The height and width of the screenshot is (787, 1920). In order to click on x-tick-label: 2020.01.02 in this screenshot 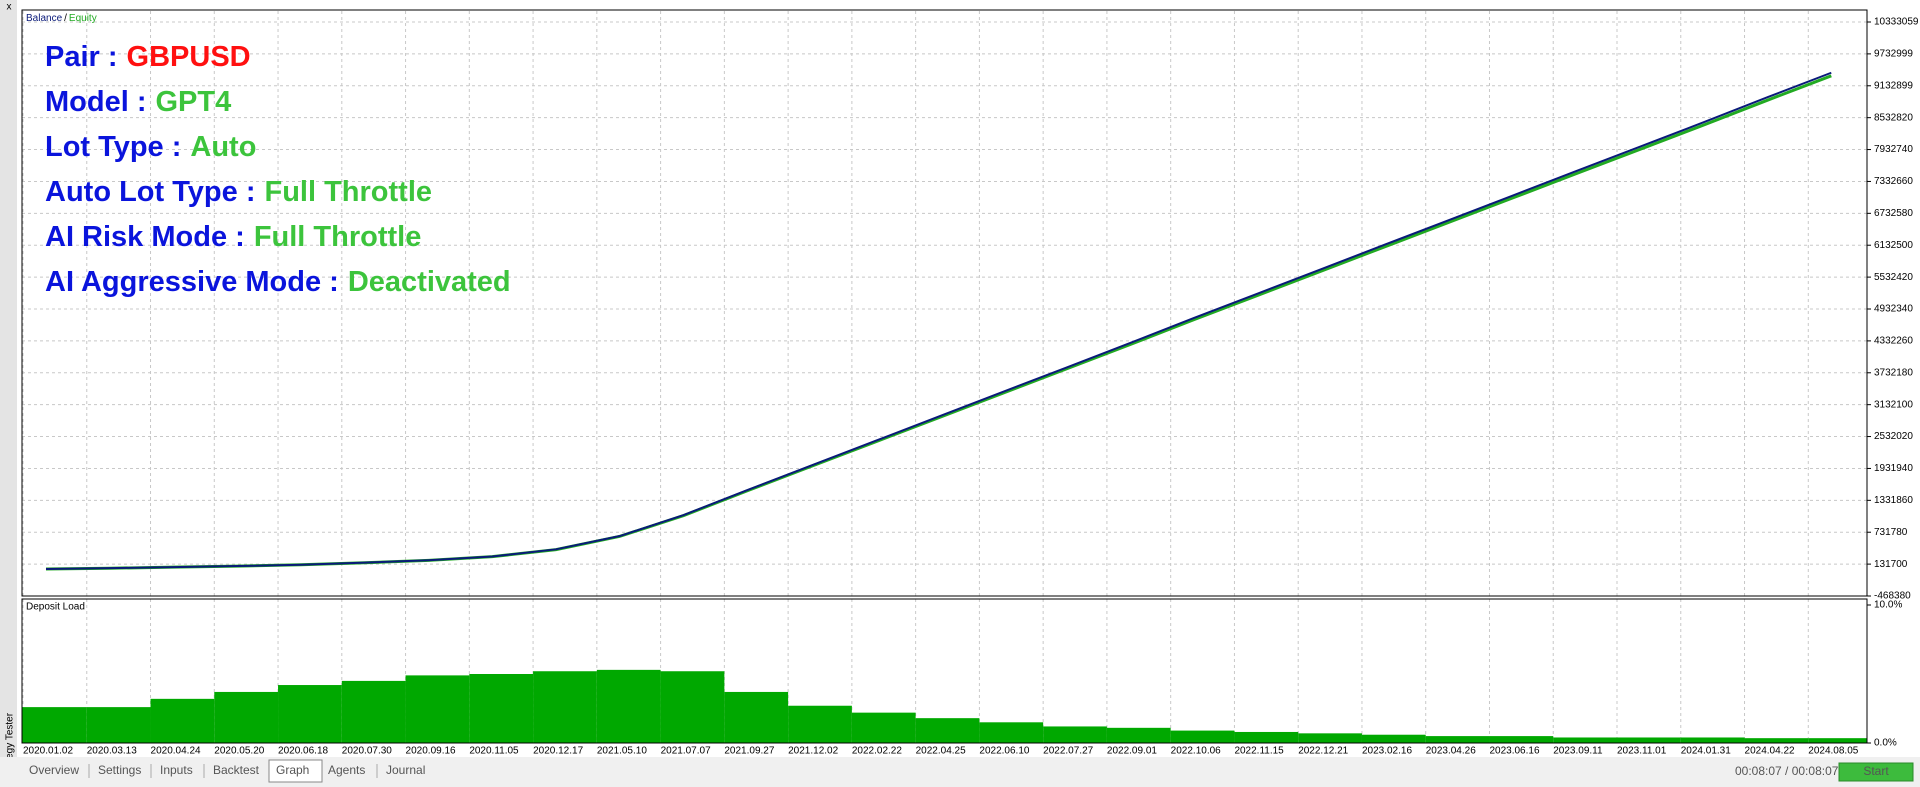, I will do `click(48, 751)`.